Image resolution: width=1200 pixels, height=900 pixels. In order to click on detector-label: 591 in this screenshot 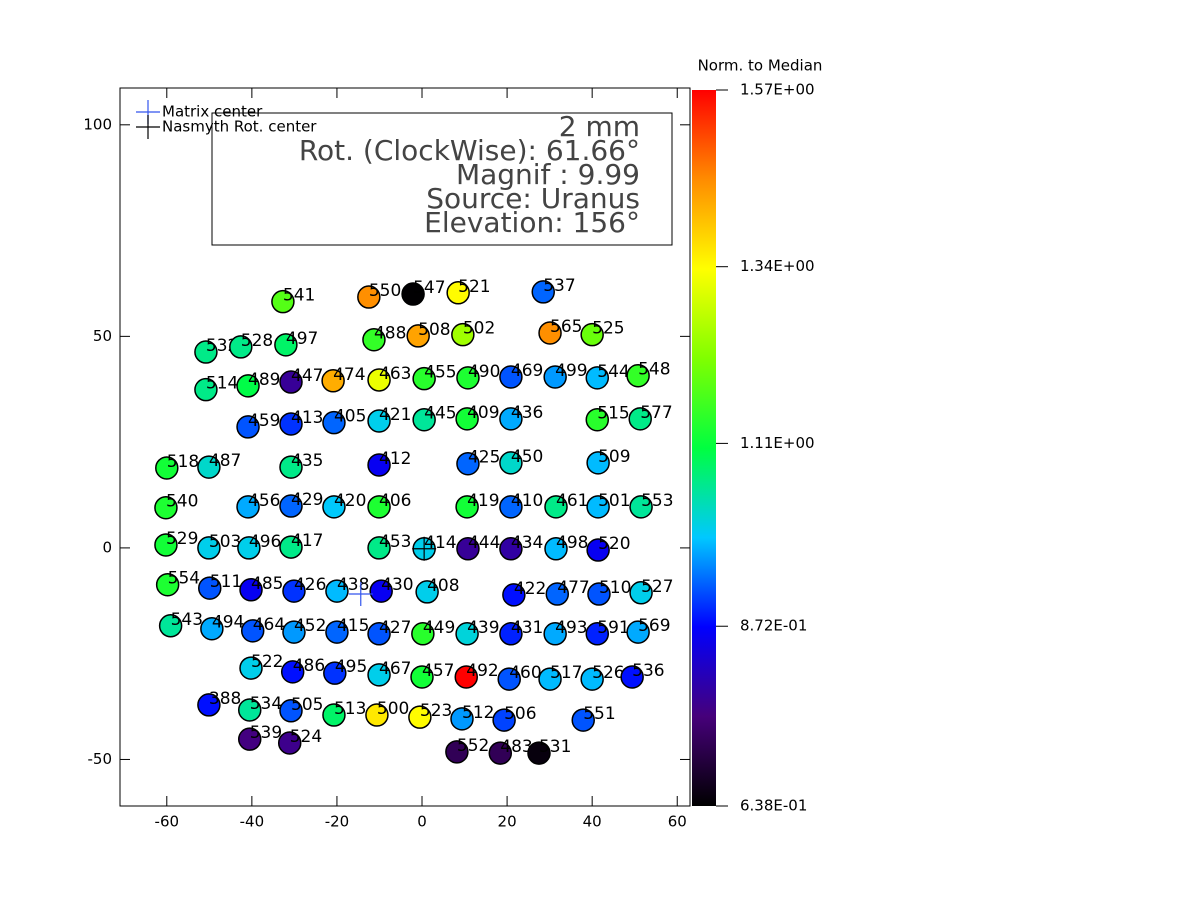, I will do `click(613, 628)`.